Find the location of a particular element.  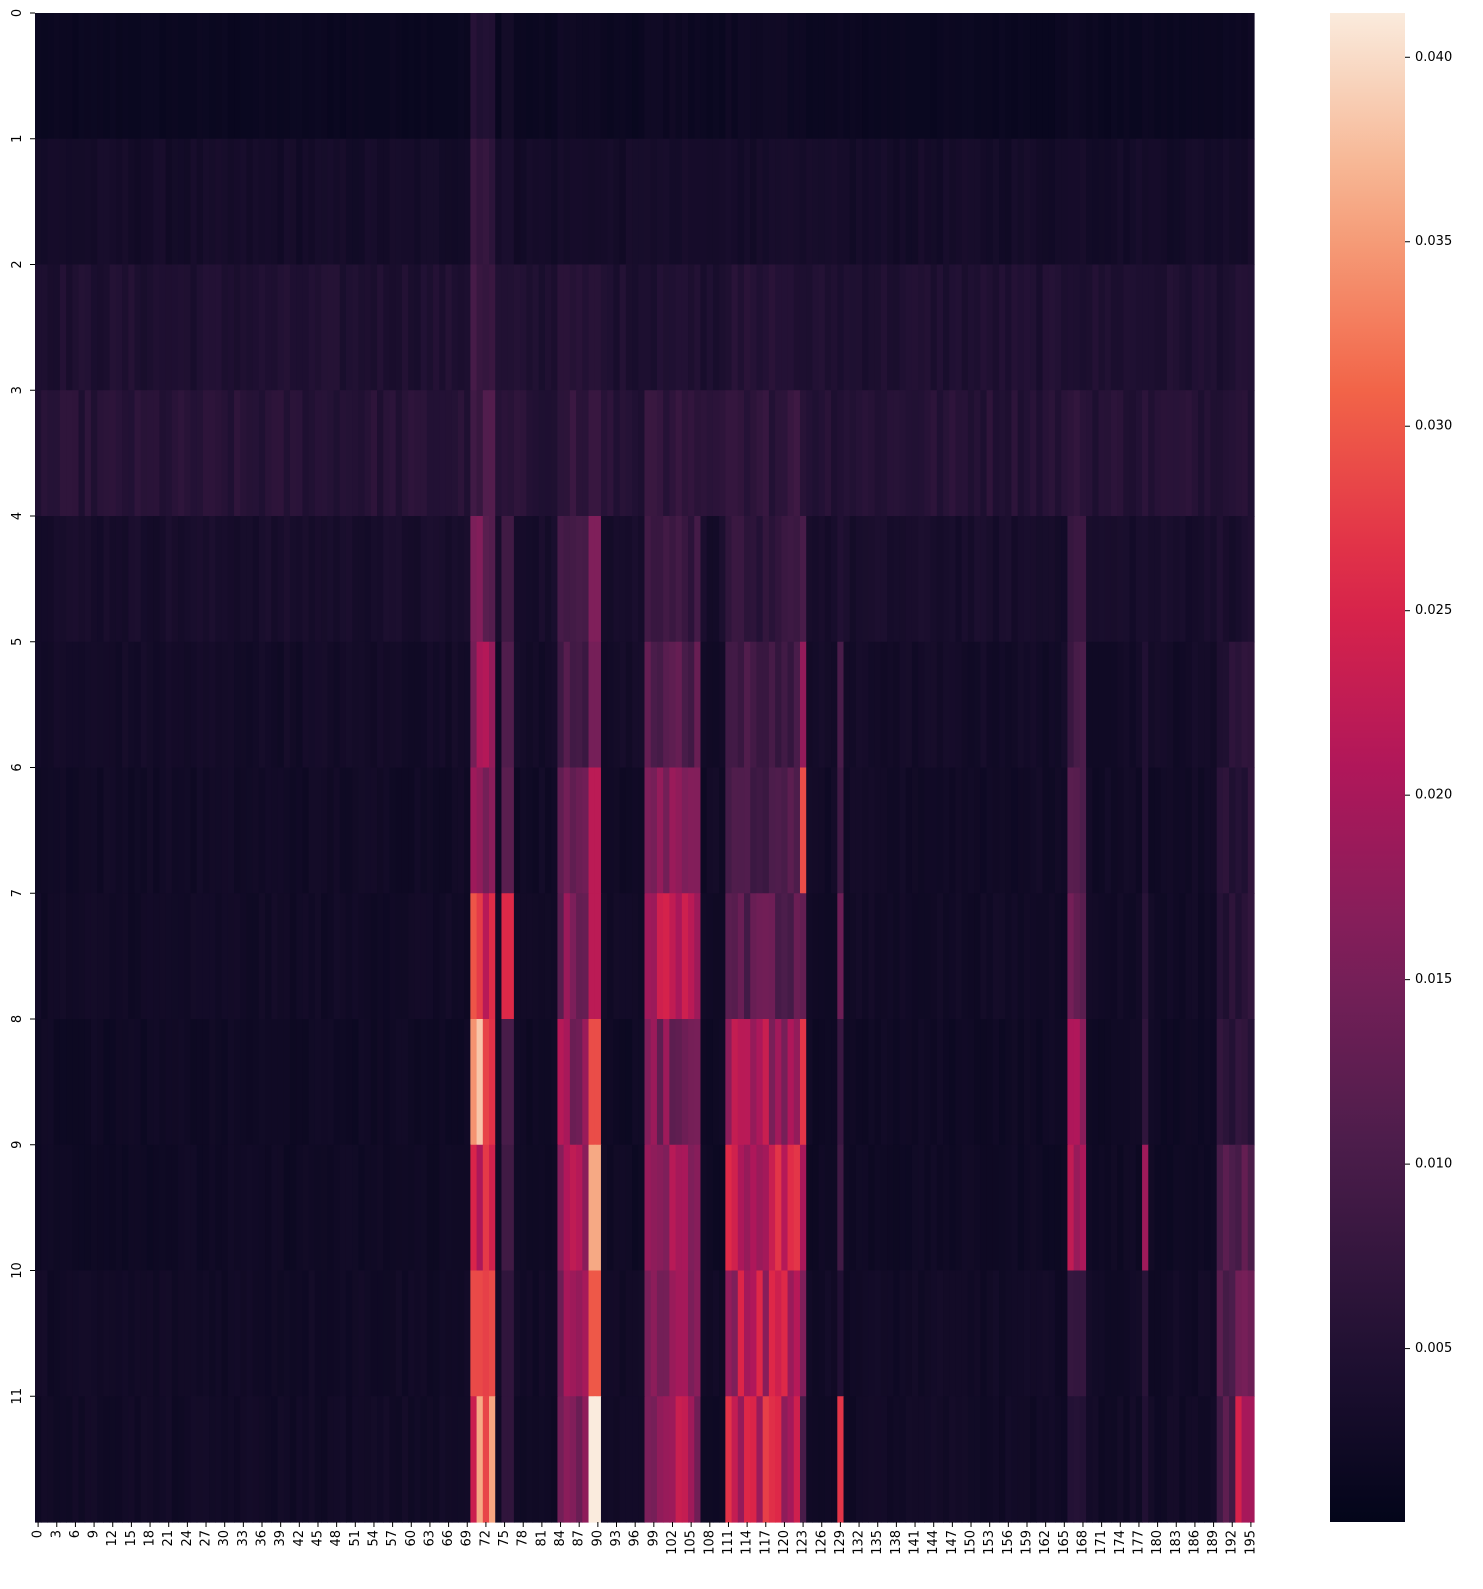

y-tick-label: 3 is located at coordinates (17, 390).